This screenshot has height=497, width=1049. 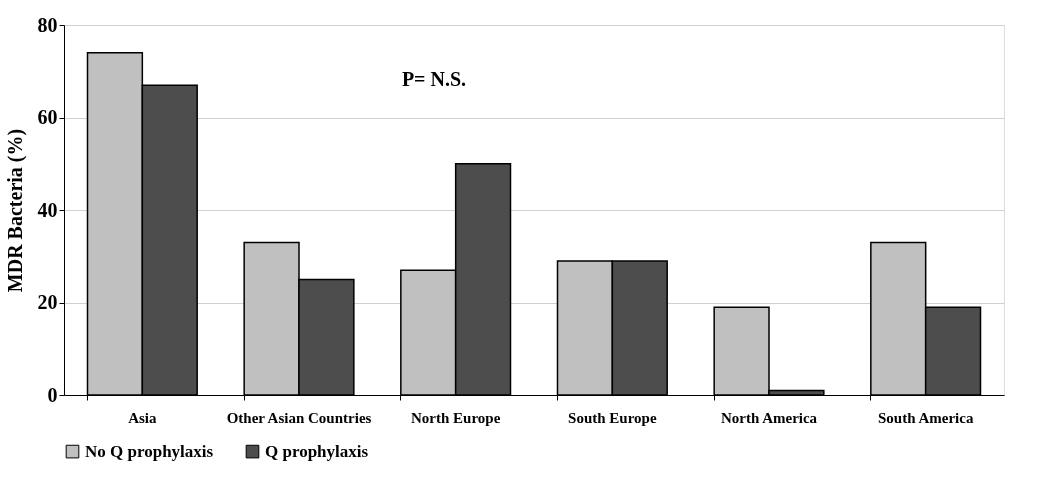 I want to click on y-tick-label: 80, so click(x=47, y=24).